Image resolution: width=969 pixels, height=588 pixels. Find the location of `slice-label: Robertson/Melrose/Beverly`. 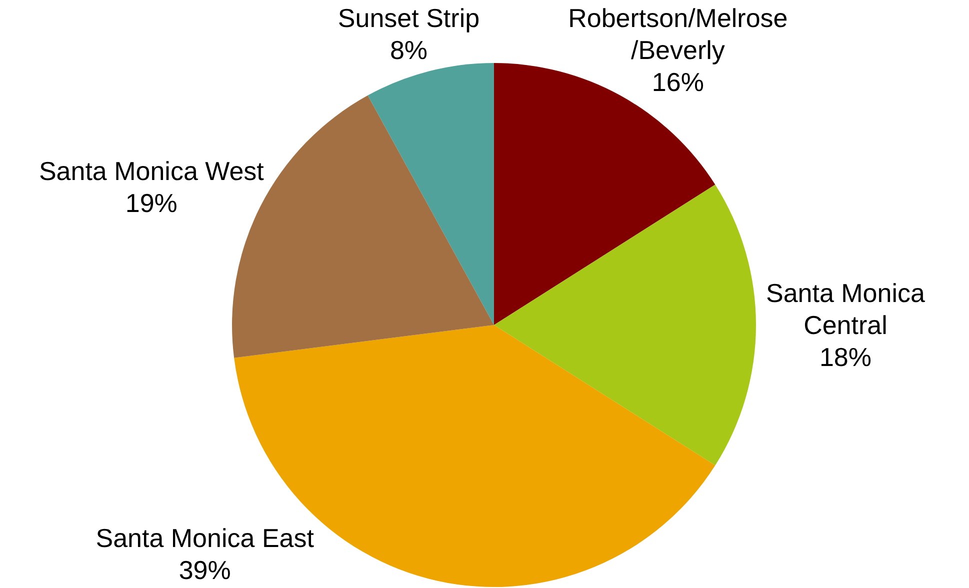

slice-label: Robertson/Melrose/Beverly is located at coordinates (678, 34).